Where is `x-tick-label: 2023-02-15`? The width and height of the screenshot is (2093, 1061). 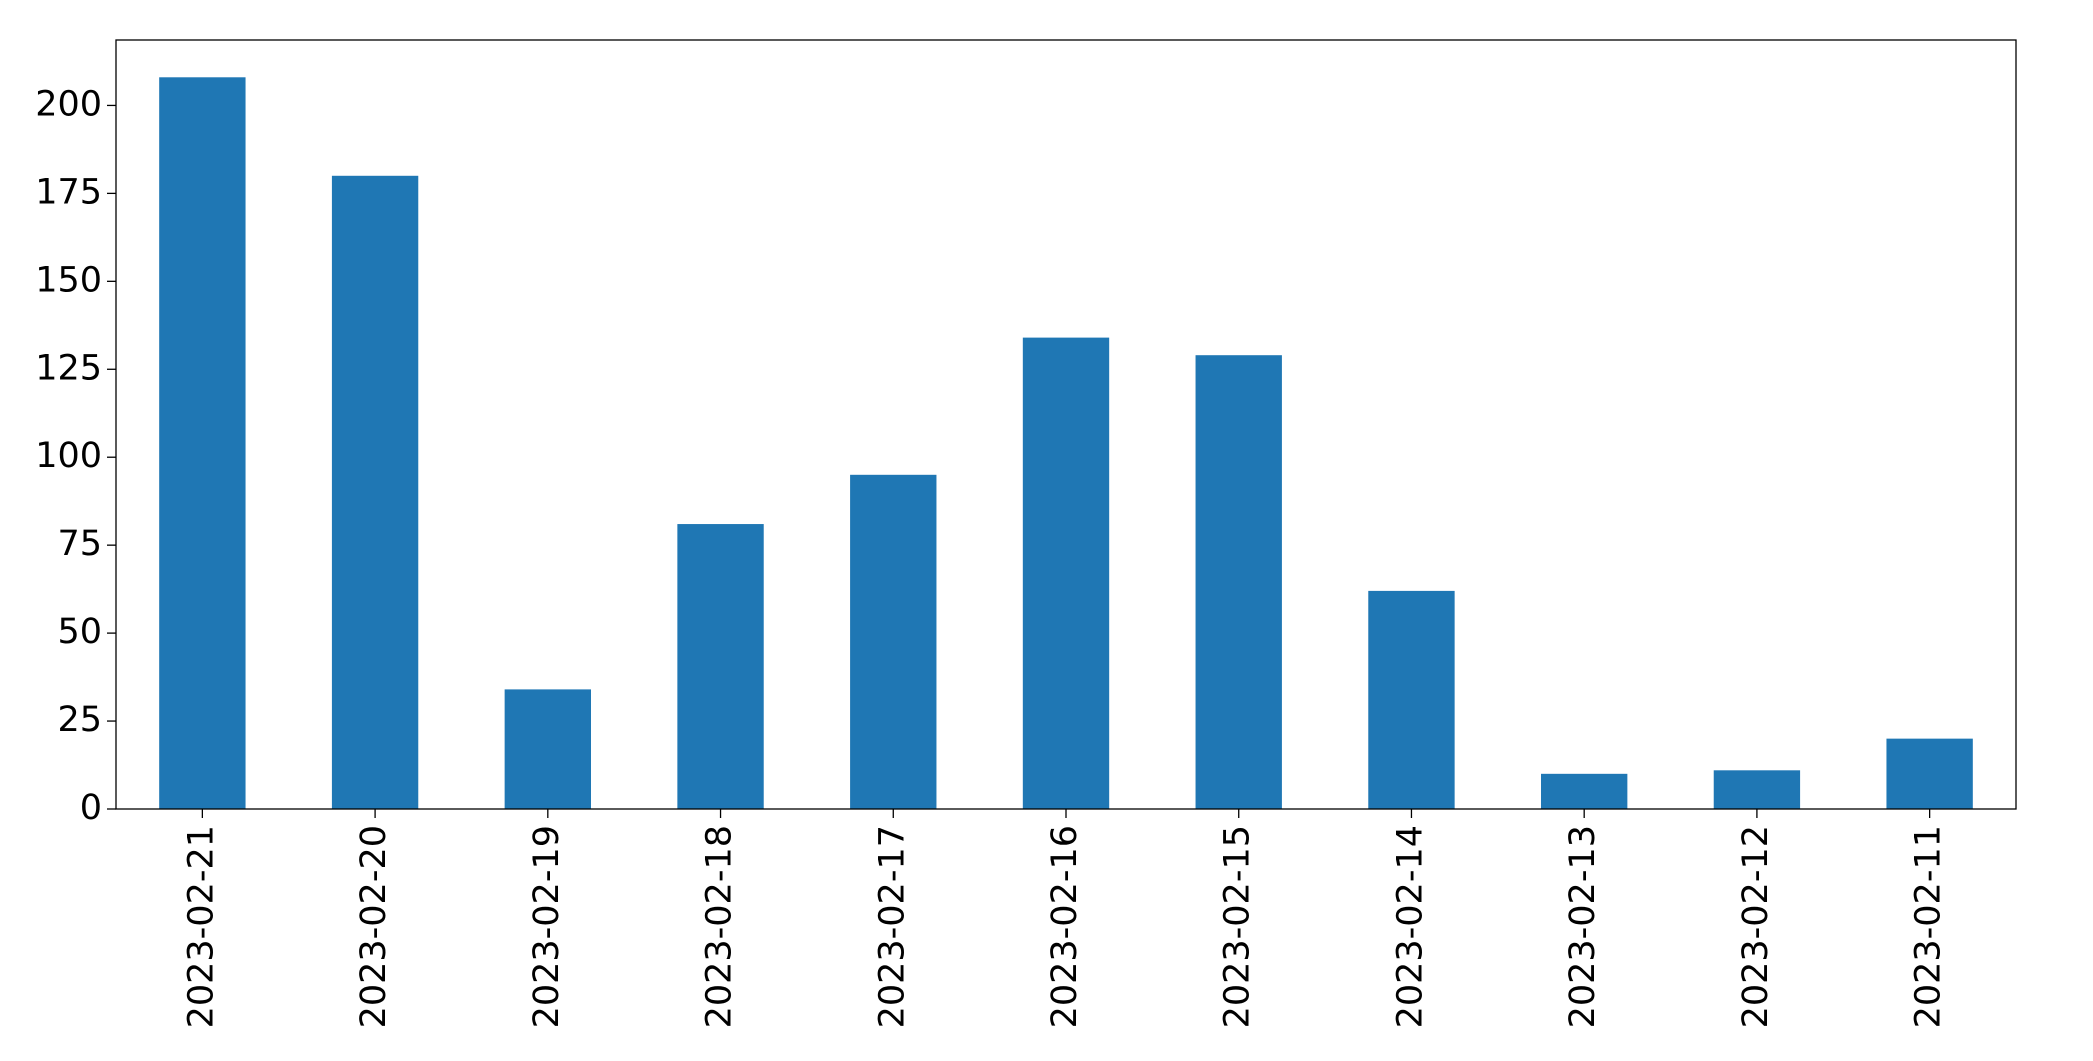
x-tick-label: 2023-02-15 is located at coordinates (1238, 926).